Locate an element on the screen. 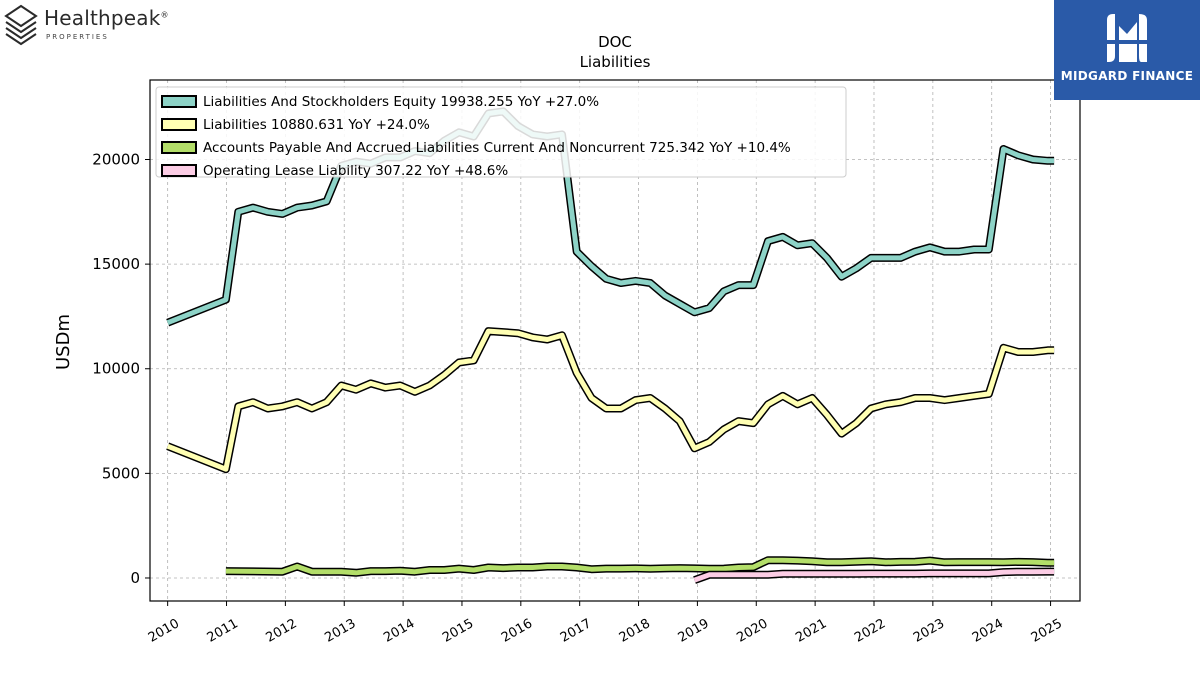 This screenshot has height=675, width=1200. midgard-logo: MIDGARD FINANCE is located at coordinates (1127, 50).